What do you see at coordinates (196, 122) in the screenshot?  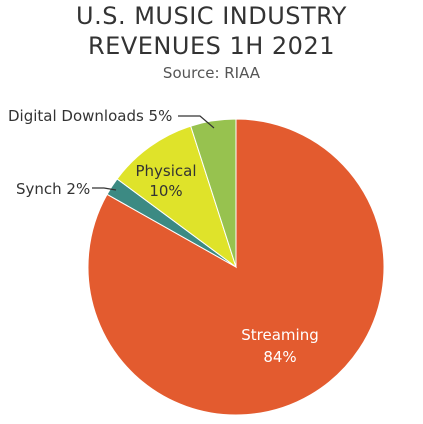 I see `leader-line-digital-downloads` at bounding box center [196, 122].